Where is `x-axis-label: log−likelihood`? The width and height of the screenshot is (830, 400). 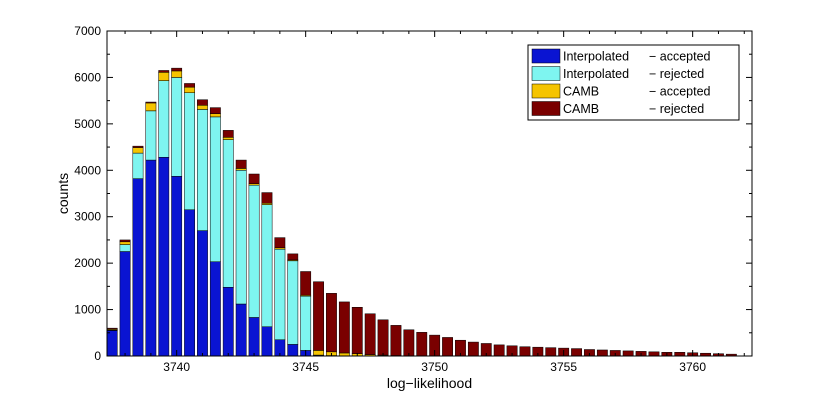 x-axis-label: log−likelihood is located at coordinates (429, 383).